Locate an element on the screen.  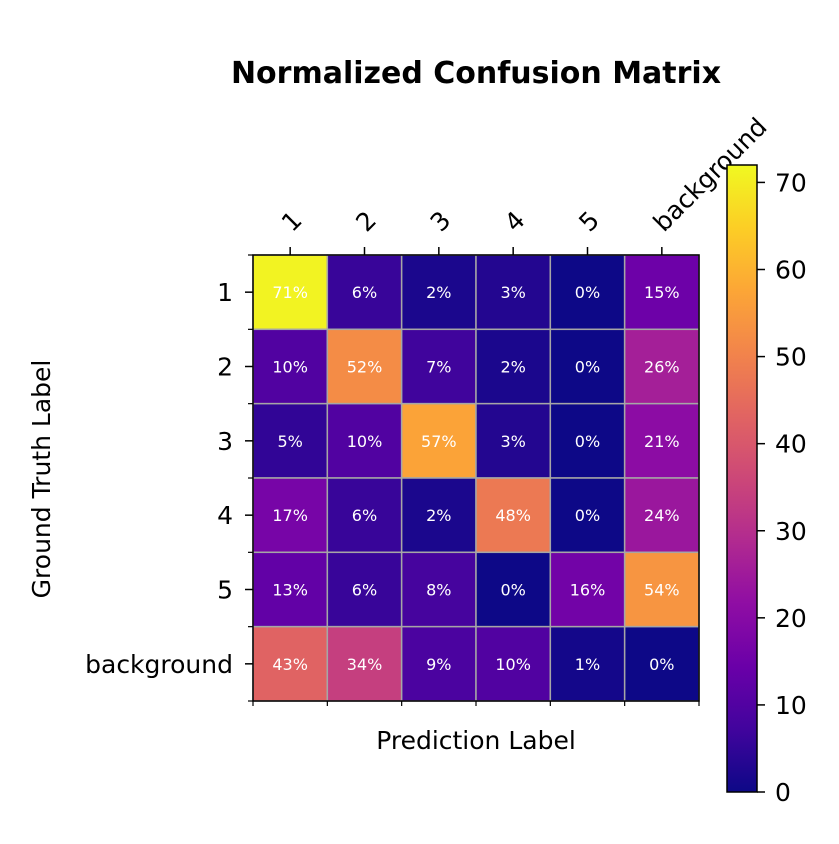
x-tick-label: 5 is located at coordinates (589, 221).